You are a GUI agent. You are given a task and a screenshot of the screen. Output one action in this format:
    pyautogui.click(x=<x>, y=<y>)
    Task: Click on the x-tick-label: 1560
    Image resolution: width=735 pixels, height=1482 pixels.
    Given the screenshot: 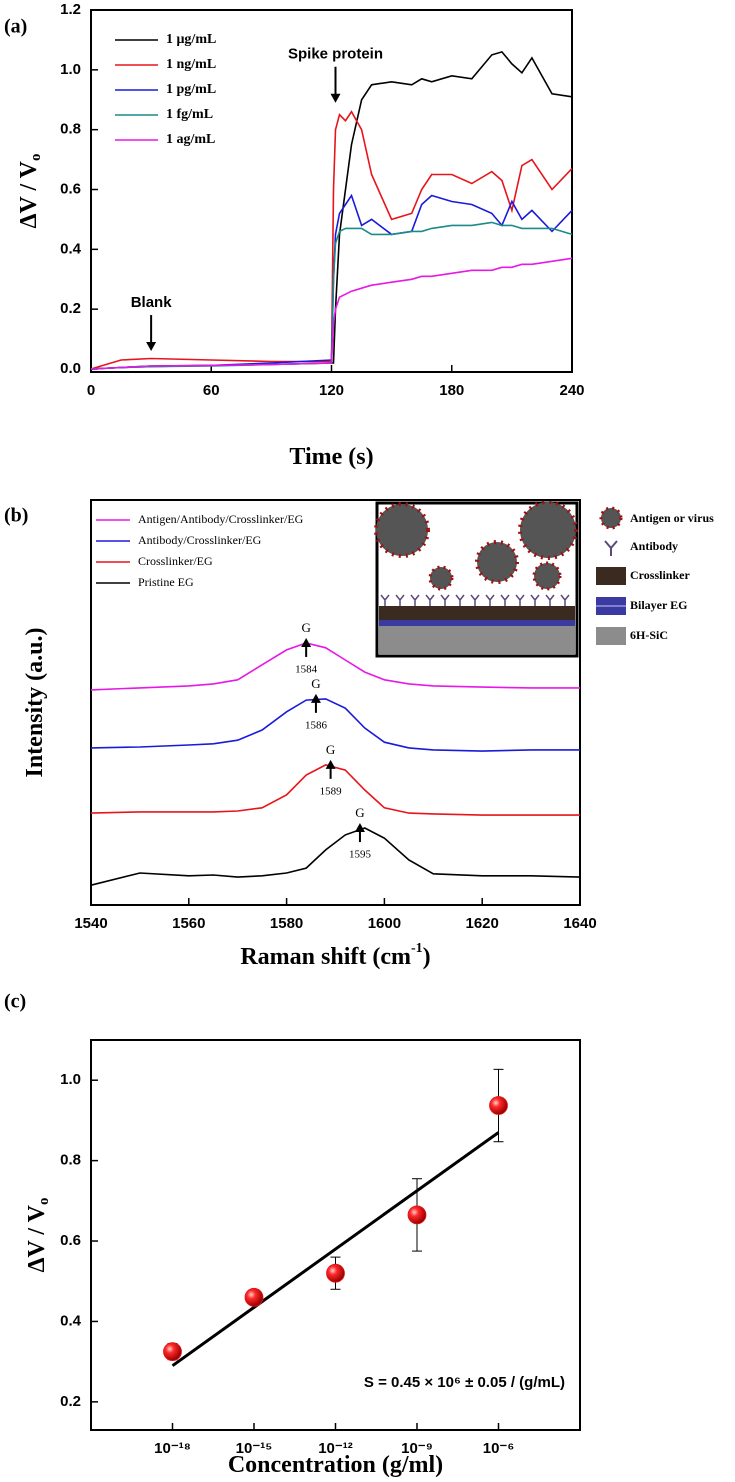 What is the action you would take?
    pyautogui.click(x=188, y=923)
    